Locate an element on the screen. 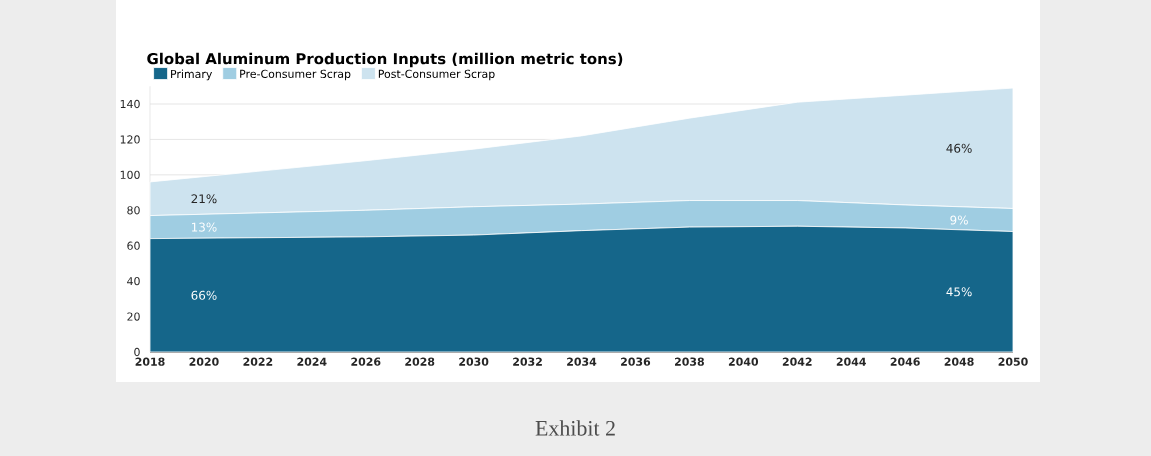  chart-title: Global Aluminum Production Inputs (million metric tons) is located at coordinates (385, 60).